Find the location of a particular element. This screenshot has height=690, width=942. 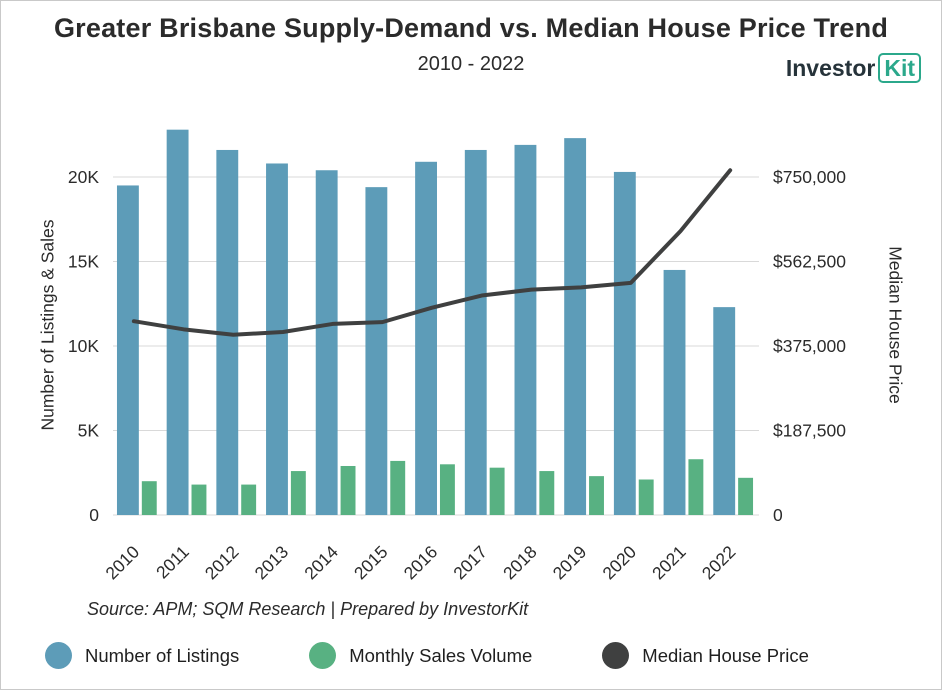

x-tick-label-2018: 2018 is located at coordinates (520, 563).